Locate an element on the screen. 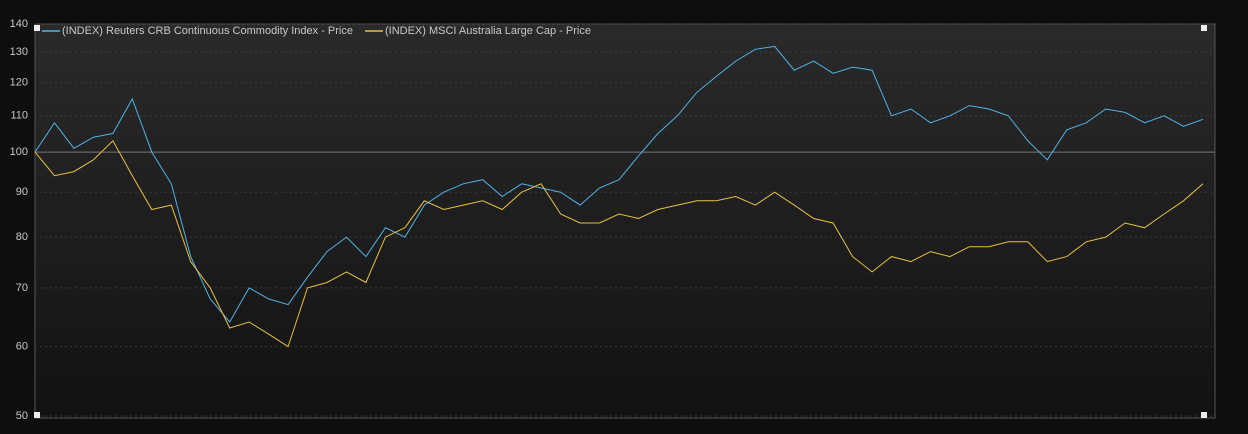 Image resolution: width=1248 pixels, height=434 pixels. y-tick-label: 70 is located at coordinates (22, 288).